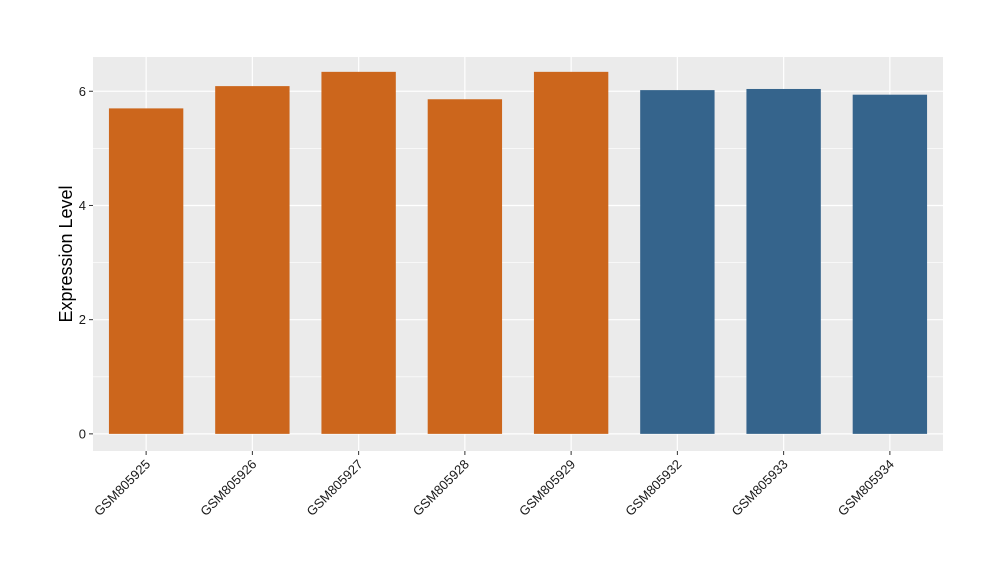  What do you see at coordinates (358, 252) in the screenshot?
I see `bar-GSM805927` at bounding box center [358, 252].